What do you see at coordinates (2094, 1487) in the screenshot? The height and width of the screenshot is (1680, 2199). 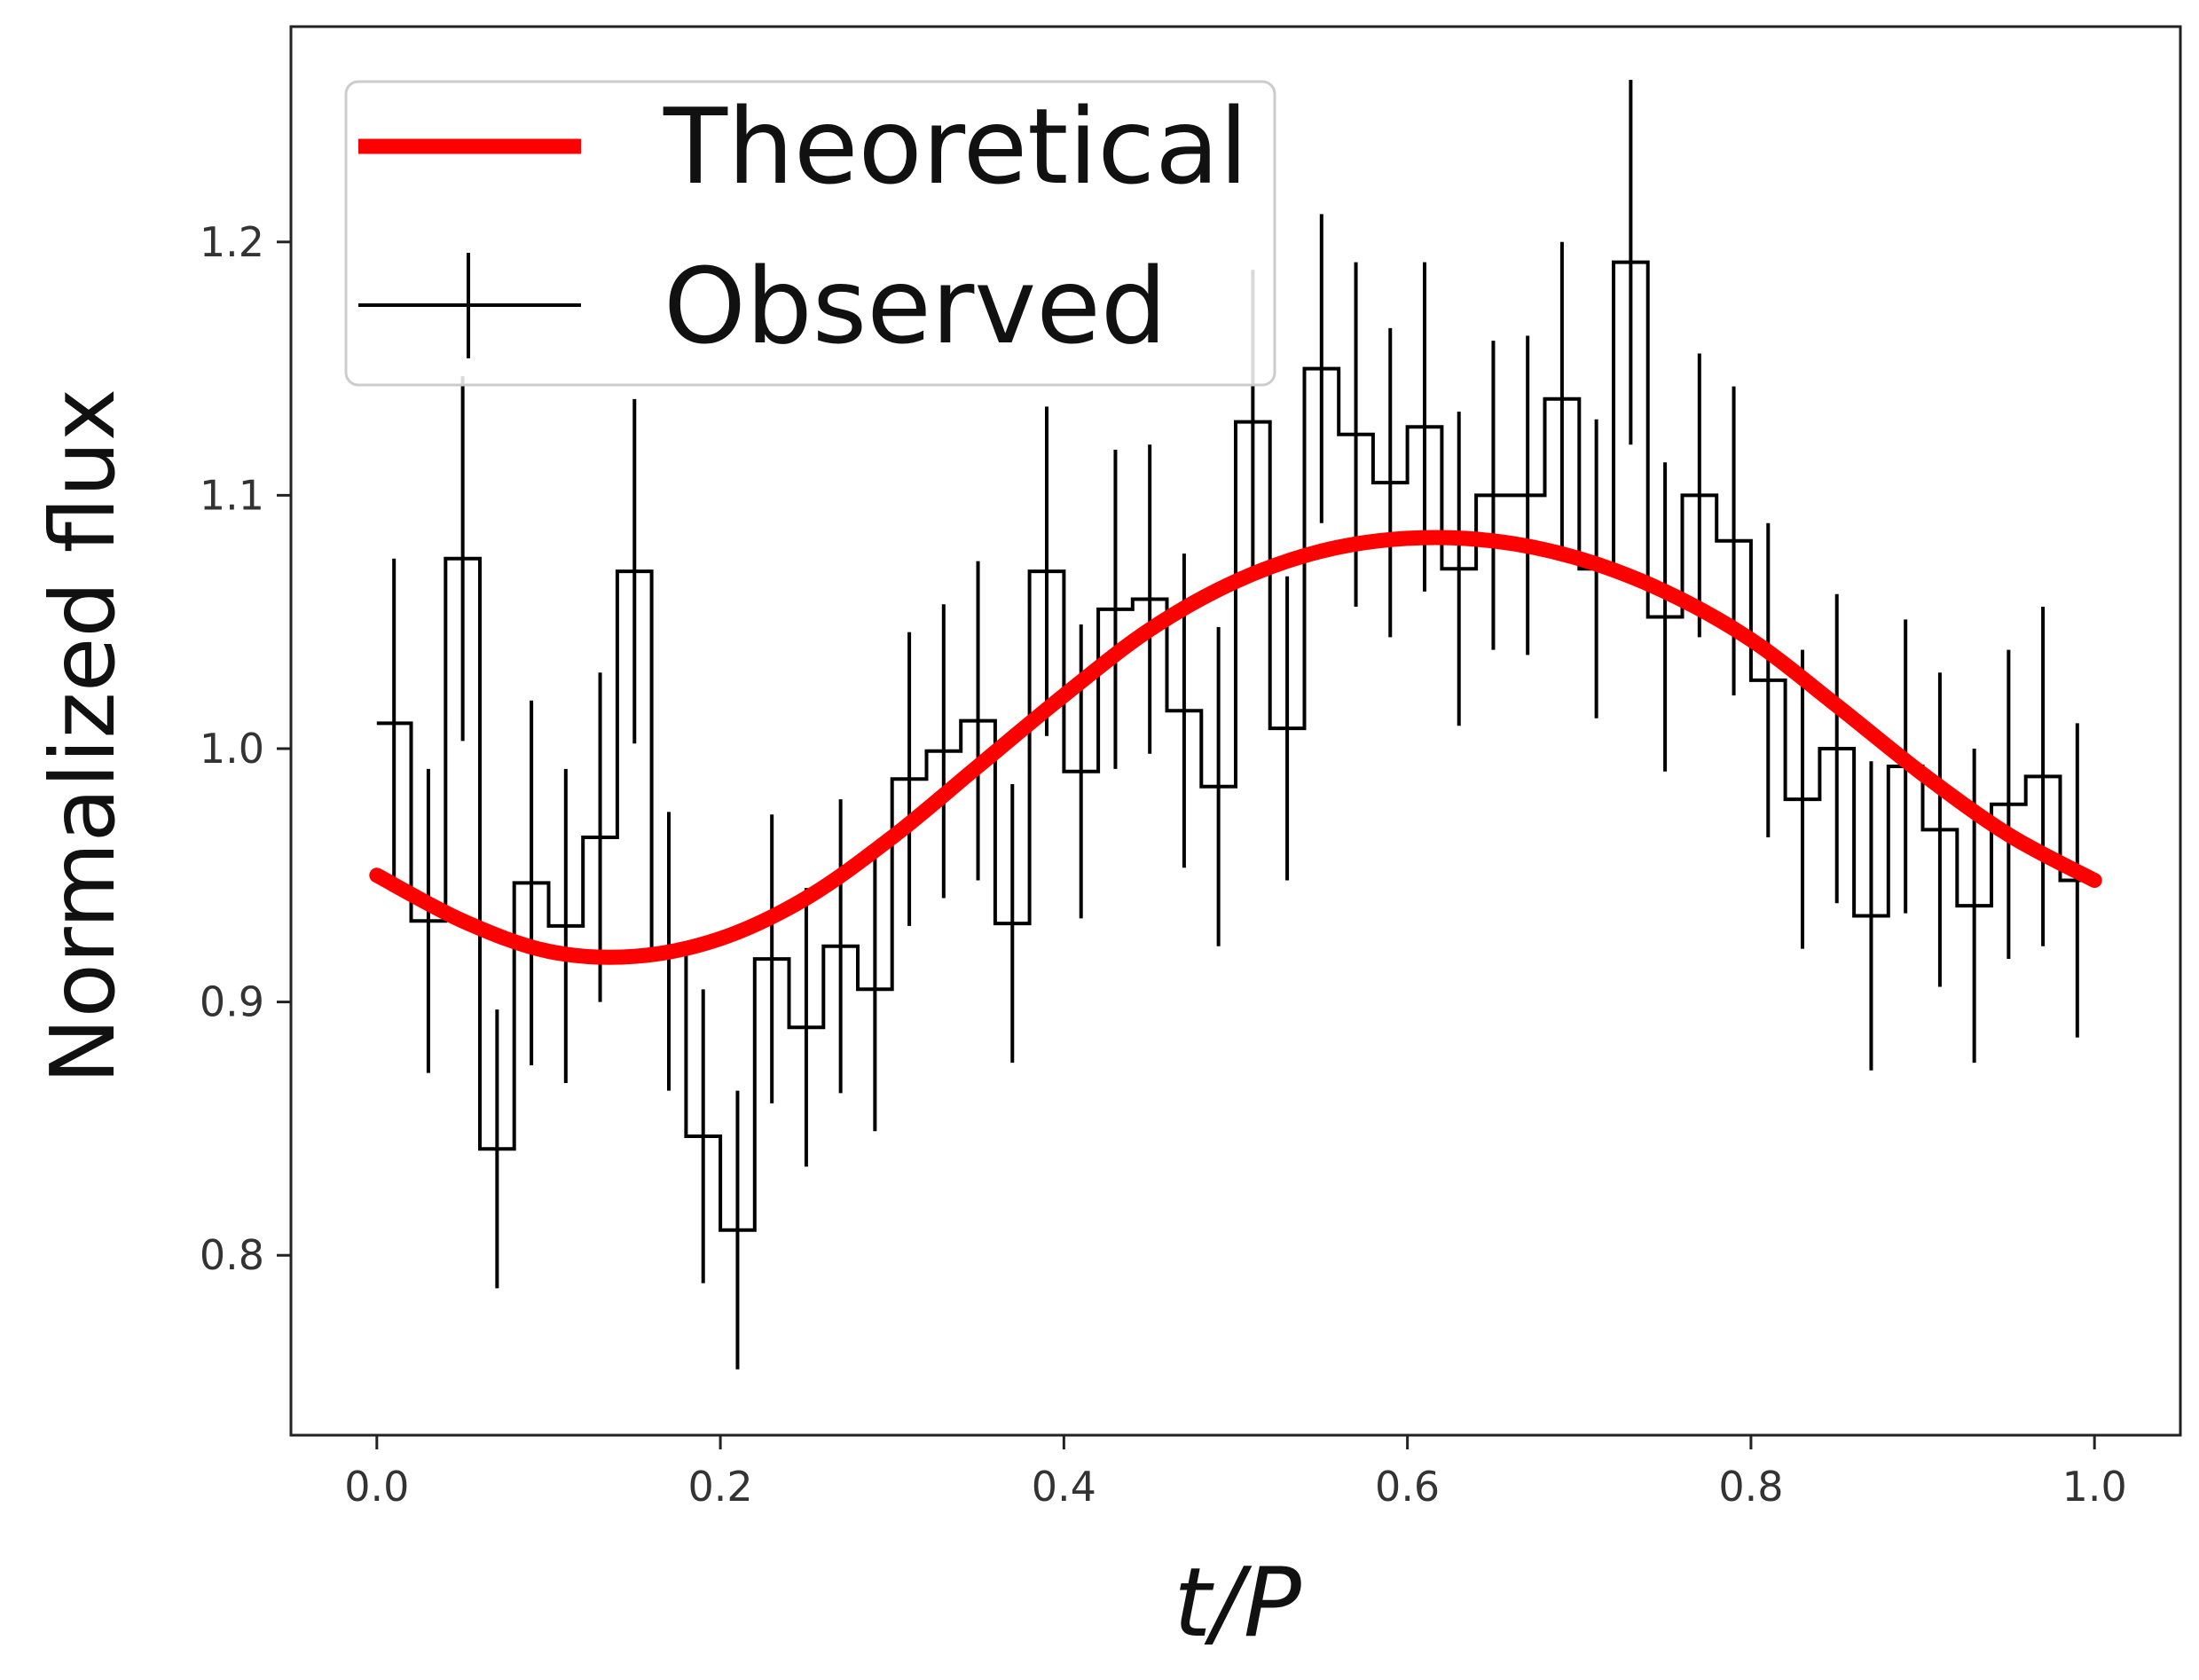 I see `x-tick-label: 1.0` at bounding box center [2094, 1487].